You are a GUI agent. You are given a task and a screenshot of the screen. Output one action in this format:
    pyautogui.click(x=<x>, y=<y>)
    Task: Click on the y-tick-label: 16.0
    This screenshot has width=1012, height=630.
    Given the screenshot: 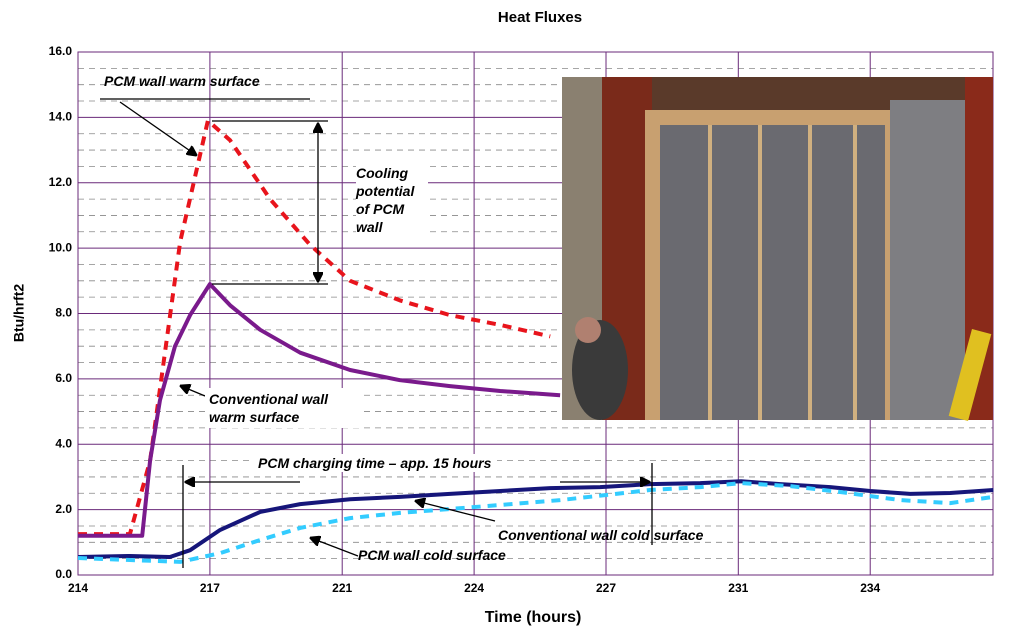 What is the action you would take?
    pyautogui.click(x=61, y=51)
    